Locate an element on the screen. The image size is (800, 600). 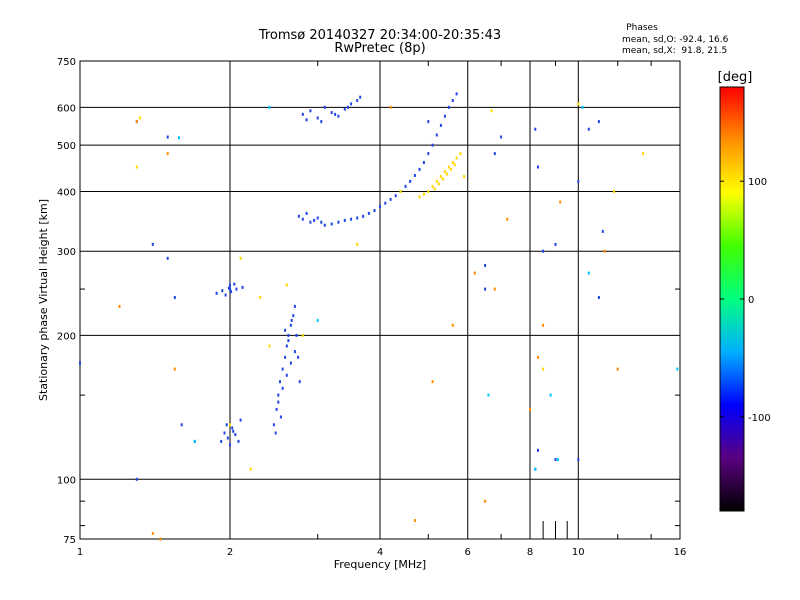
y-tick-label: 300 is located at coordinates (66, 252).